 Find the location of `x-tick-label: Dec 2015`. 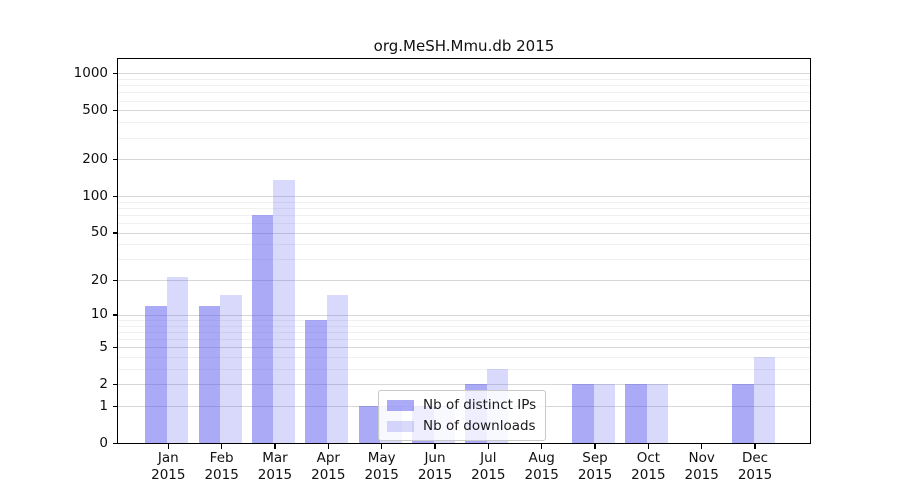

x-tick-label: Dec 2015 is located at coordinates (755, 466).